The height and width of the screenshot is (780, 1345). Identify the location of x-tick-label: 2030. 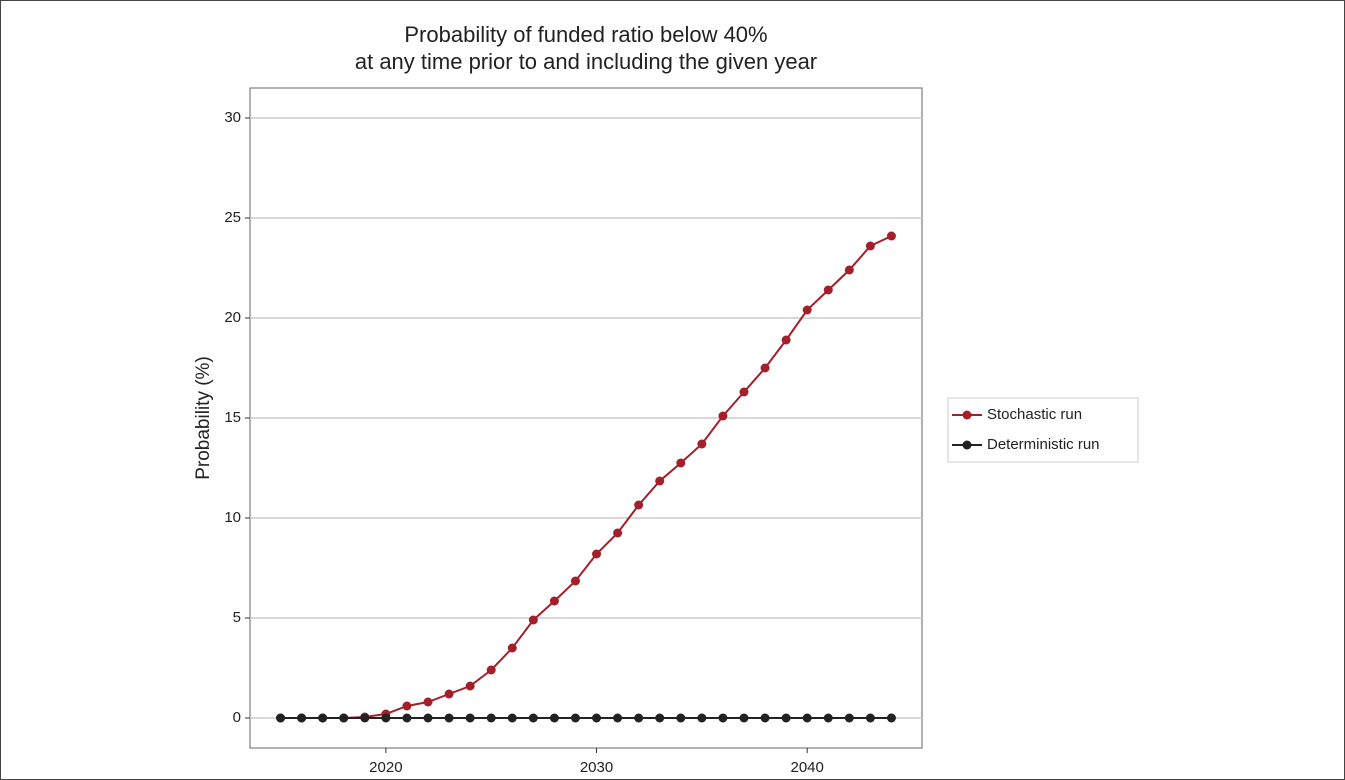
(596, 767).